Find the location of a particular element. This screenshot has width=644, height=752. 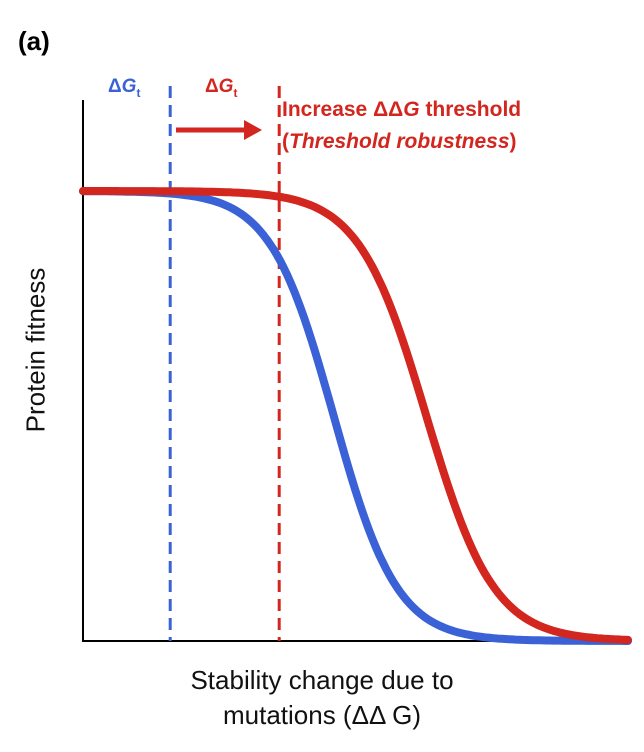

threshold-label-blue: ΔGt is located at coordinates (124, 88).